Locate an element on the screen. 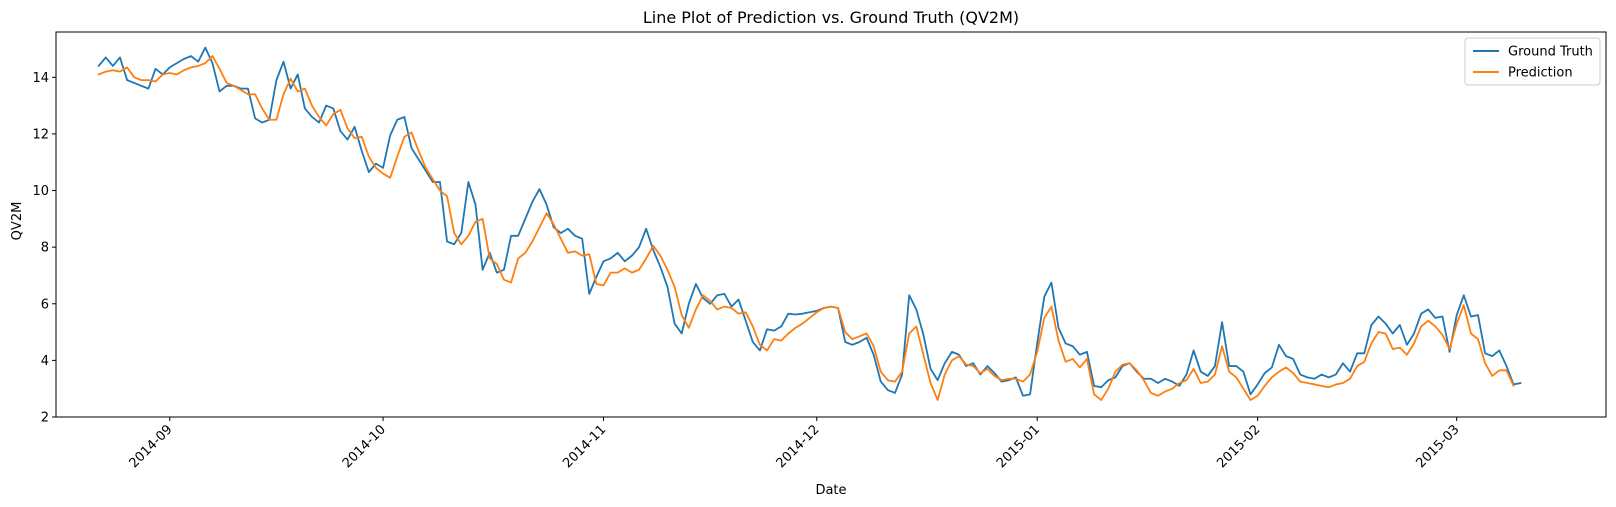 The image size is (1616, 507). legend: Ground Truth Prediction is located at coordinates (1532, 61).